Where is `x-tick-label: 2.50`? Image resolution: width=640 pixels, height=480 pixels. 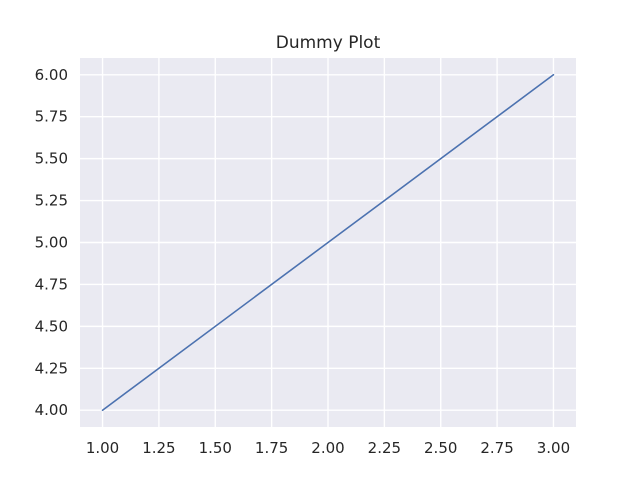
x-tick-label: 2.50 is located at coordinates (440, 448).